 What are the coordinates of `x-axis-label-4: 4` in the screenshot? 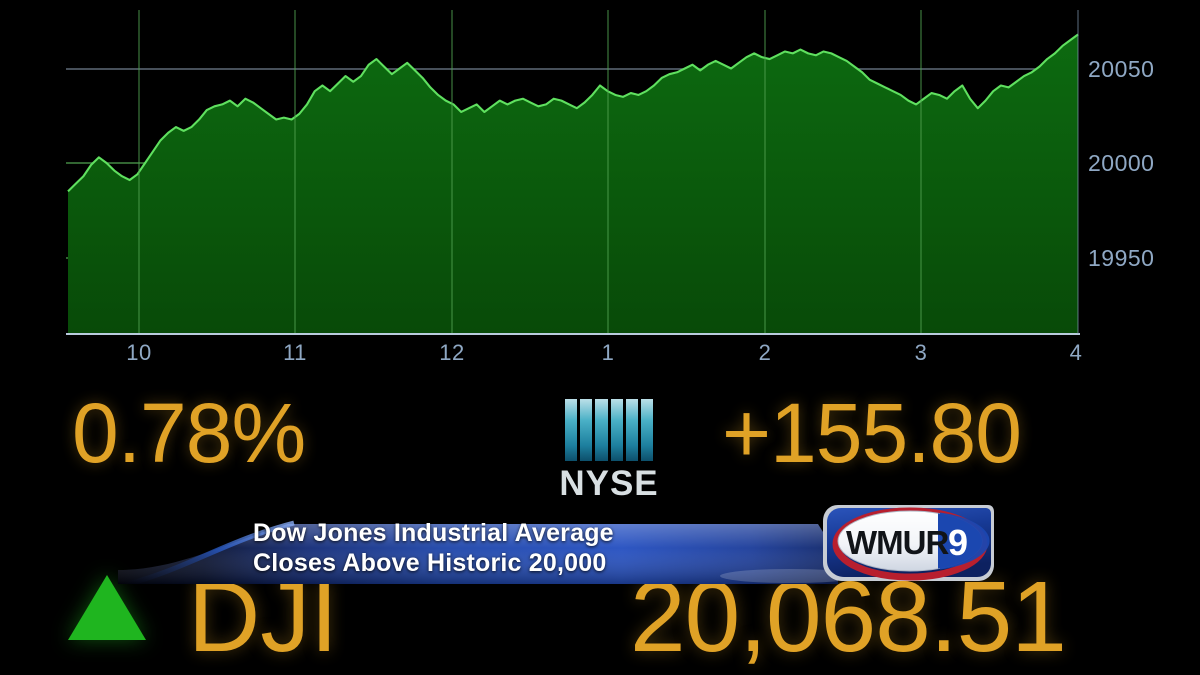 It's located at (1076, 352).